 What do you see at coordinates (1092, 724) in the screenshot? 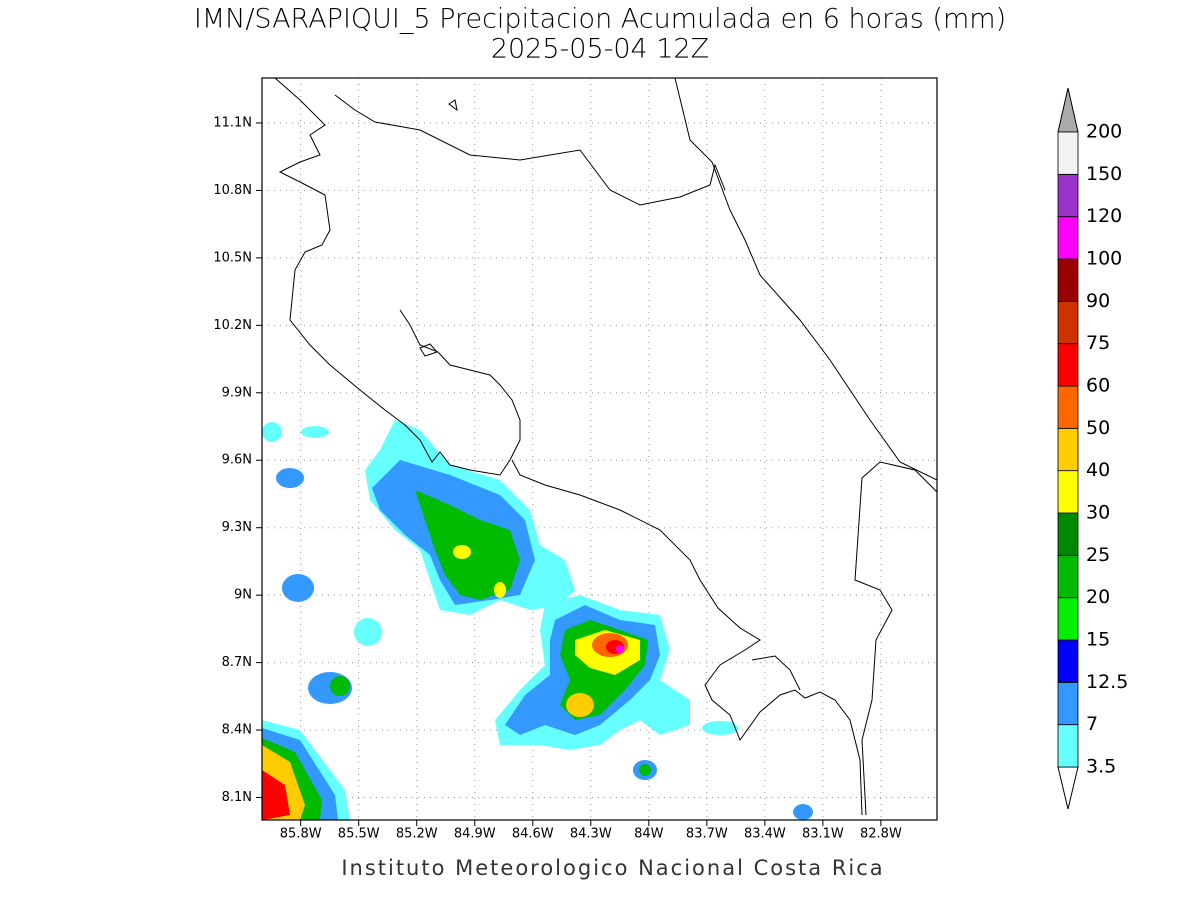
I see `colorbar-label: 7` at bounding box center [1092, 724].